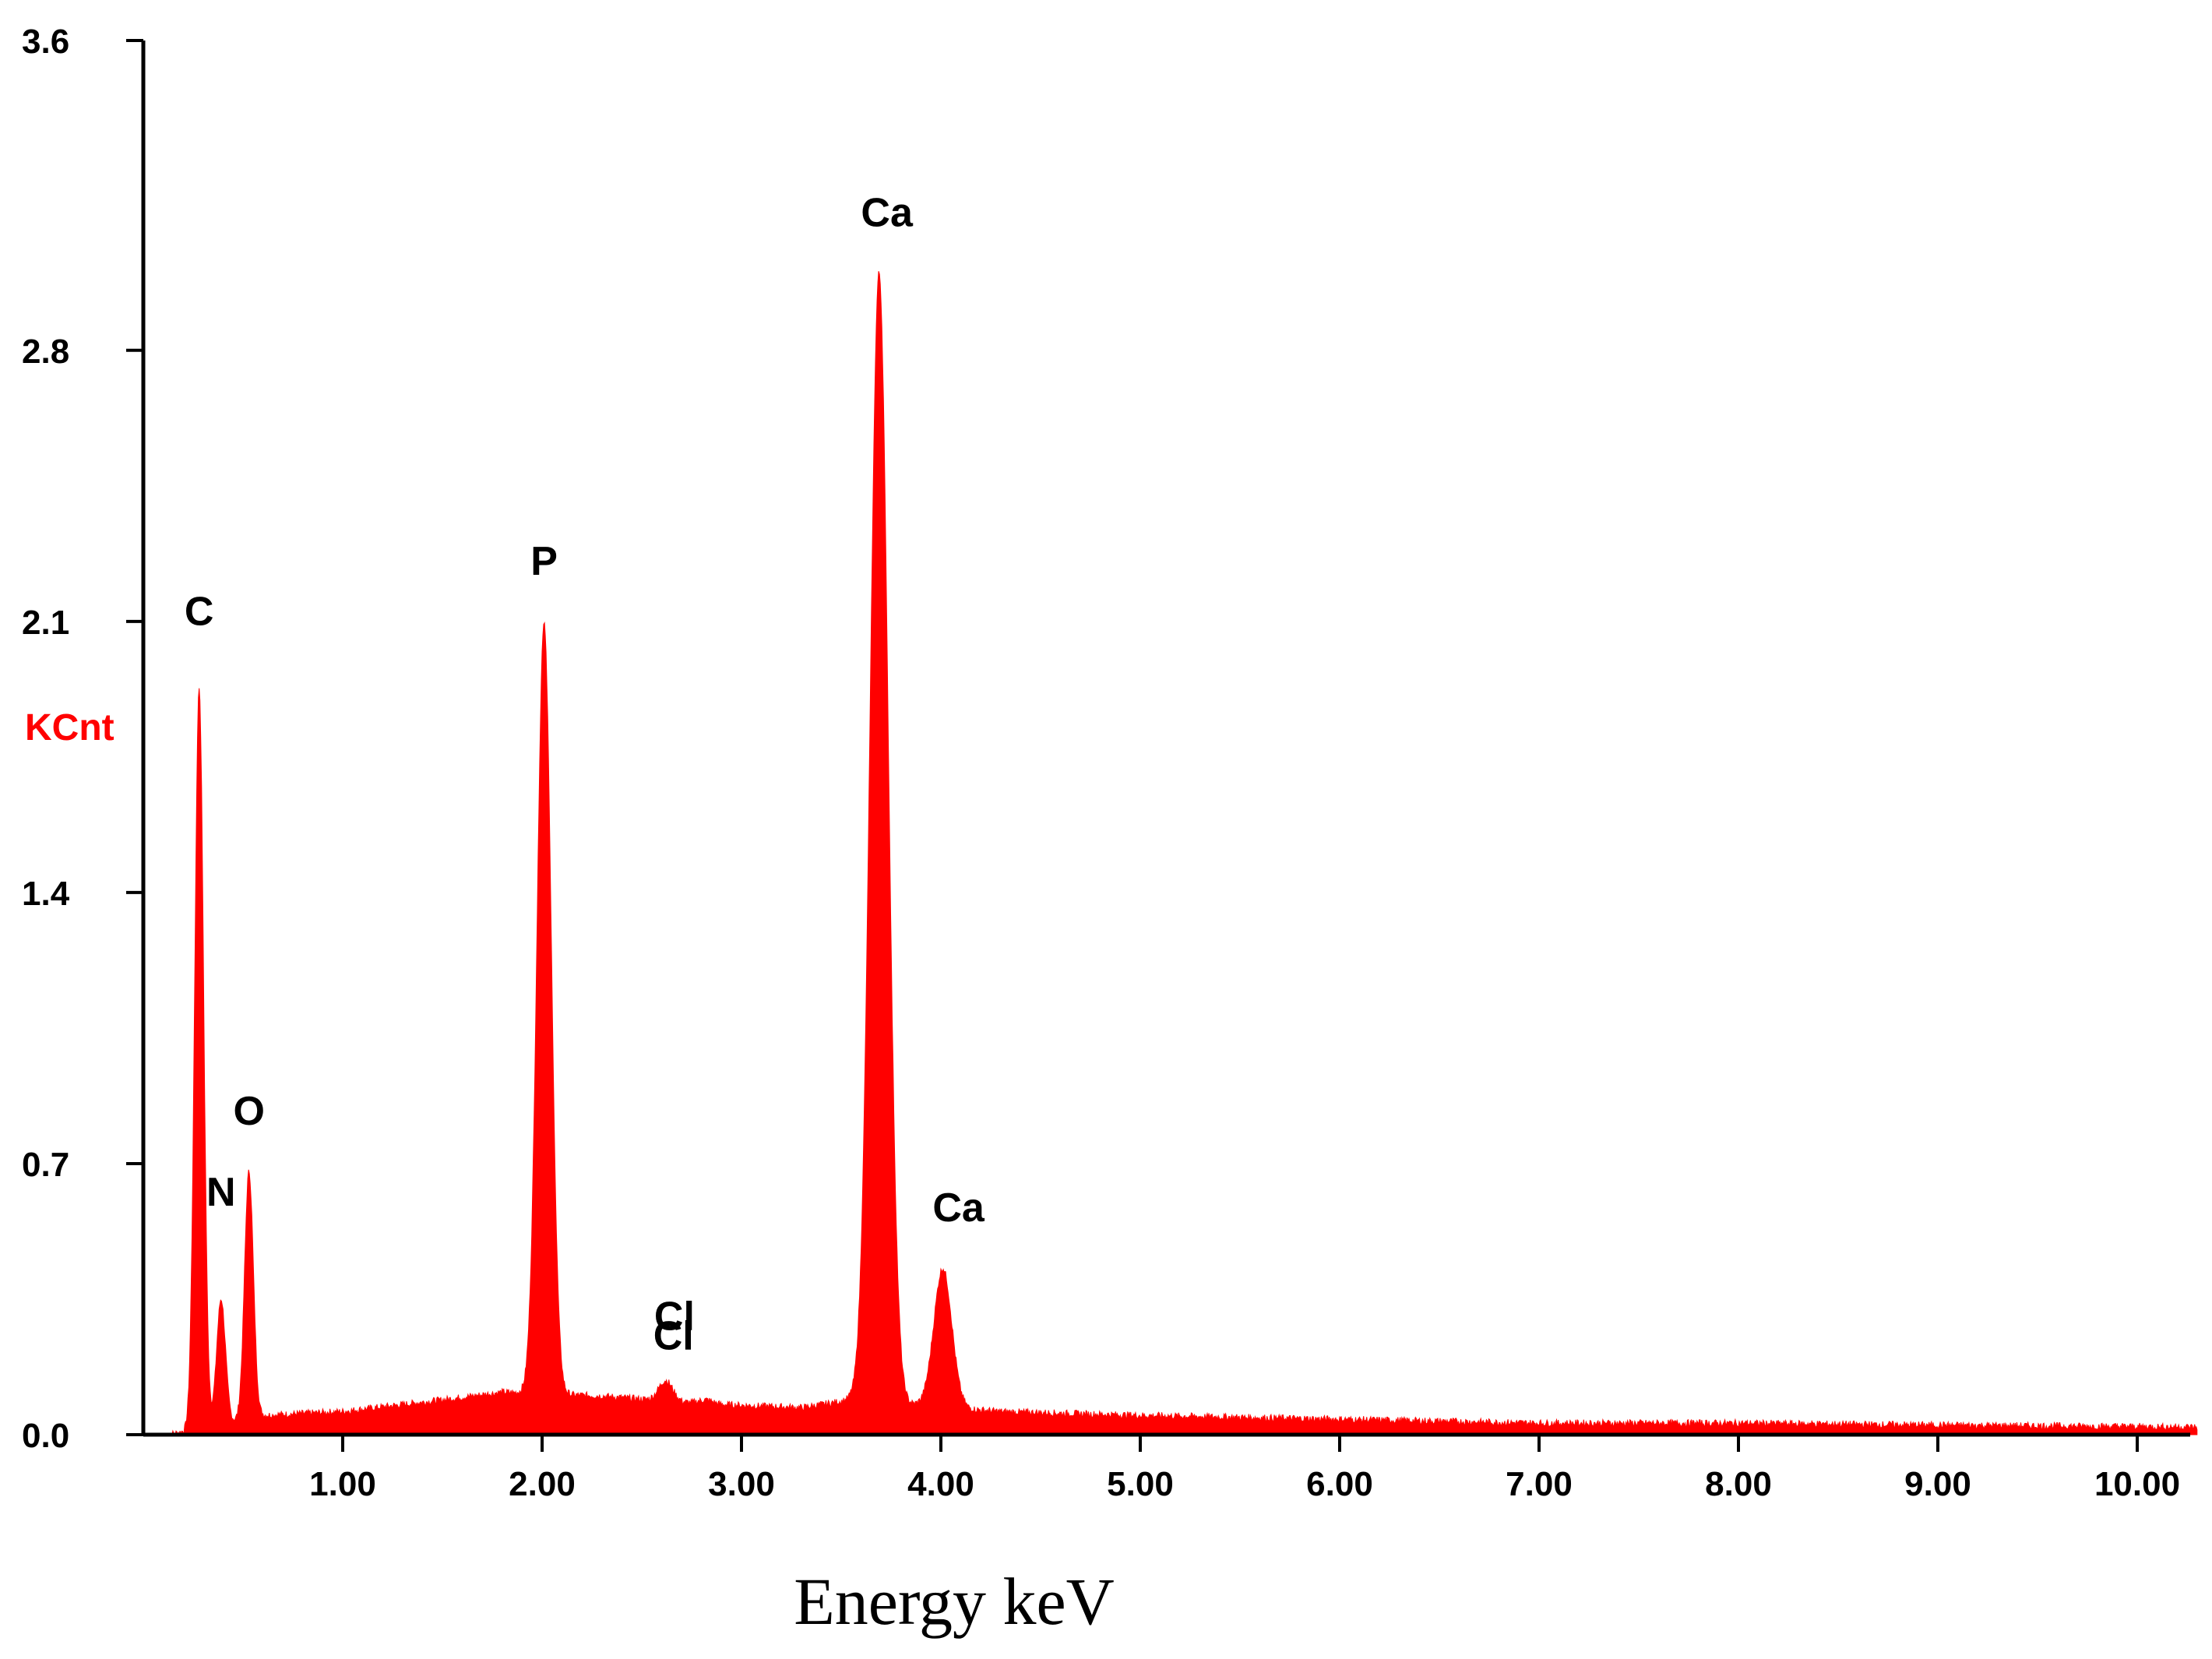  I want to click on x-axis-label: Energy keV, so click(954, 1601).